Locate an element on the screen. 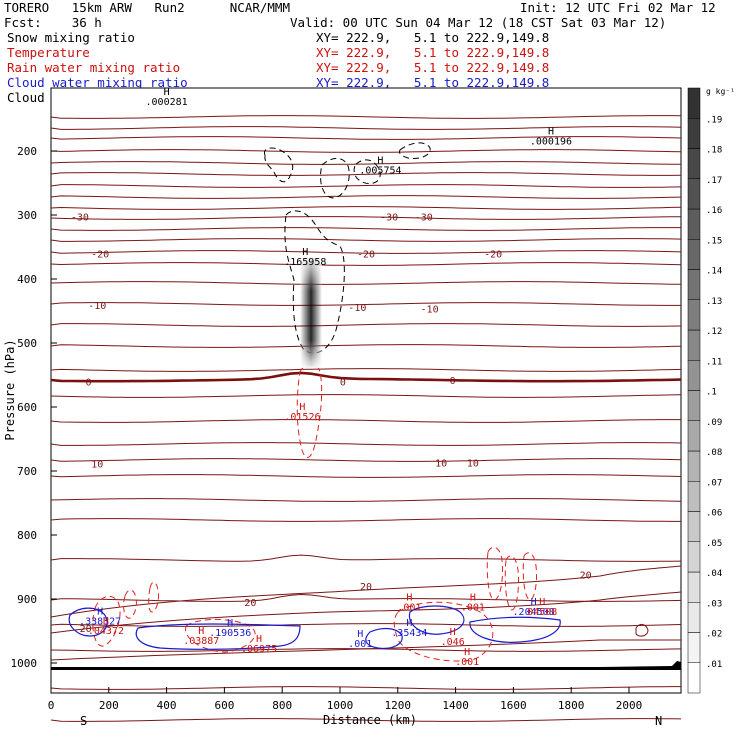 This screenshot has height=740, width=740. maximum-value: .06975 is located at coordinates (259, 649).